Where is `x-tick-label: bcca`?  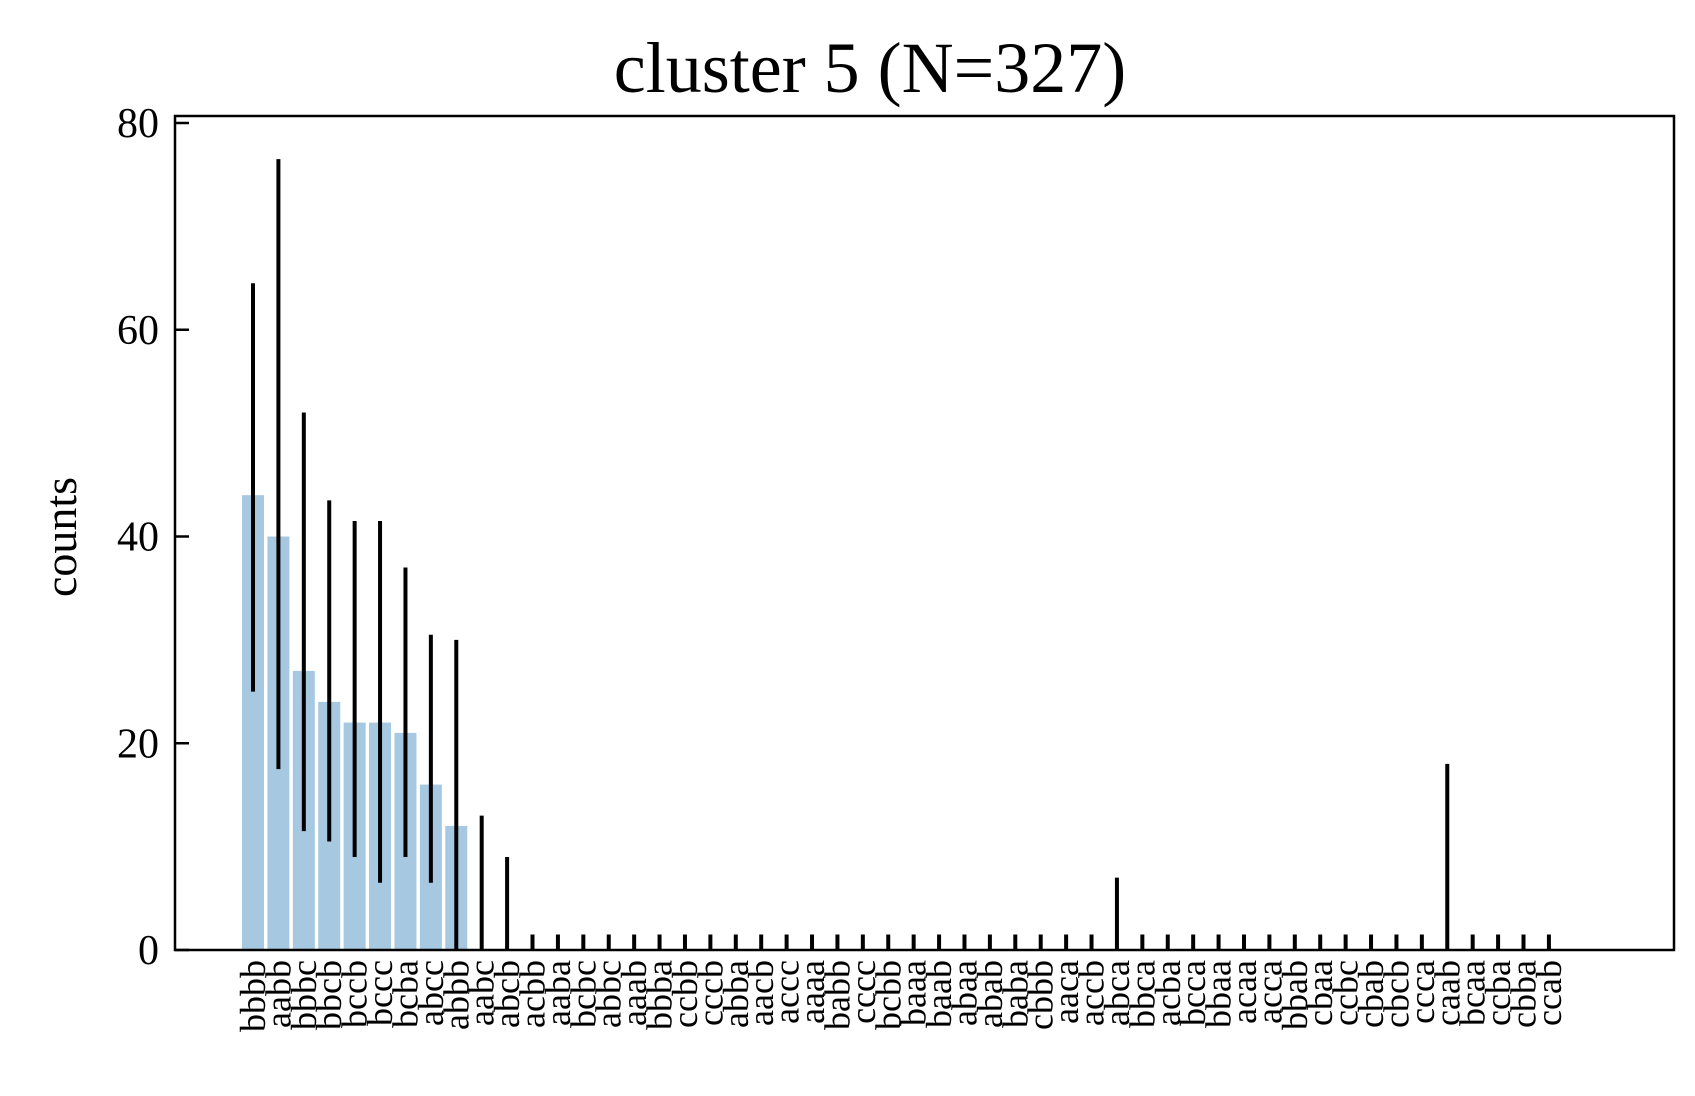 x-tick-label: bcca is located at coordinates (1193, 993).